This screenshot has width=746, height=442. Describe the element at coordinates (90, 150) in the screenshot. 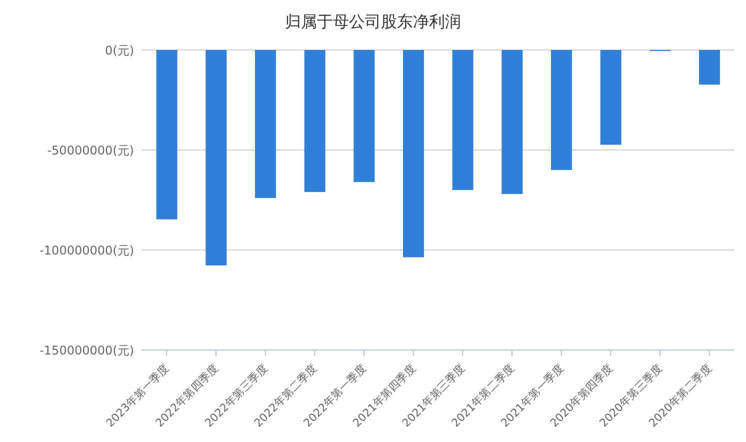

I see `y-tick-label: -50000000(元)` at that location.